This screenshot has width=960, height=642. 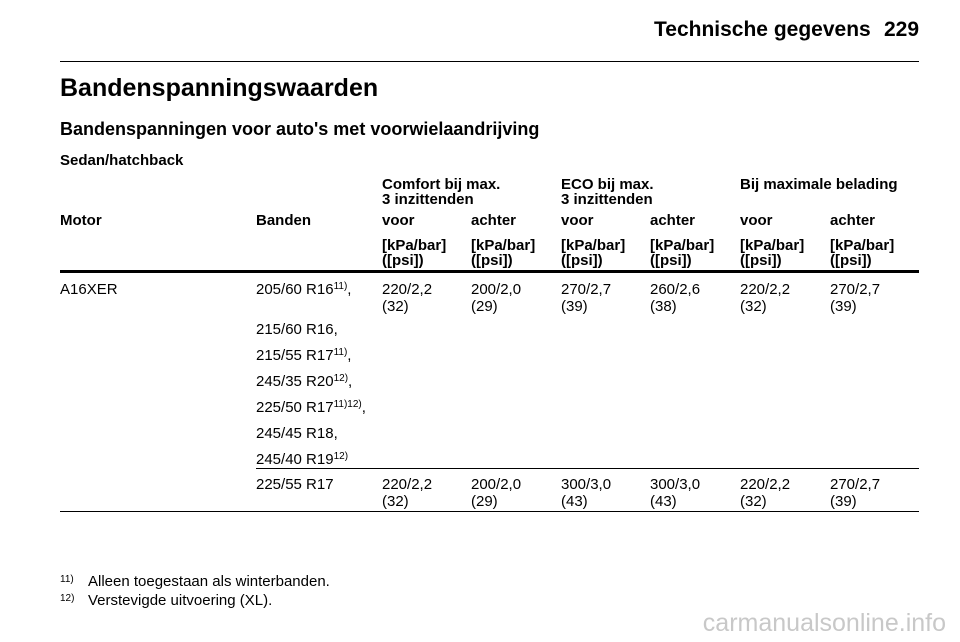 I want to click on pressure-cell: 260/2,6 (38), so click(x=675, y=298).